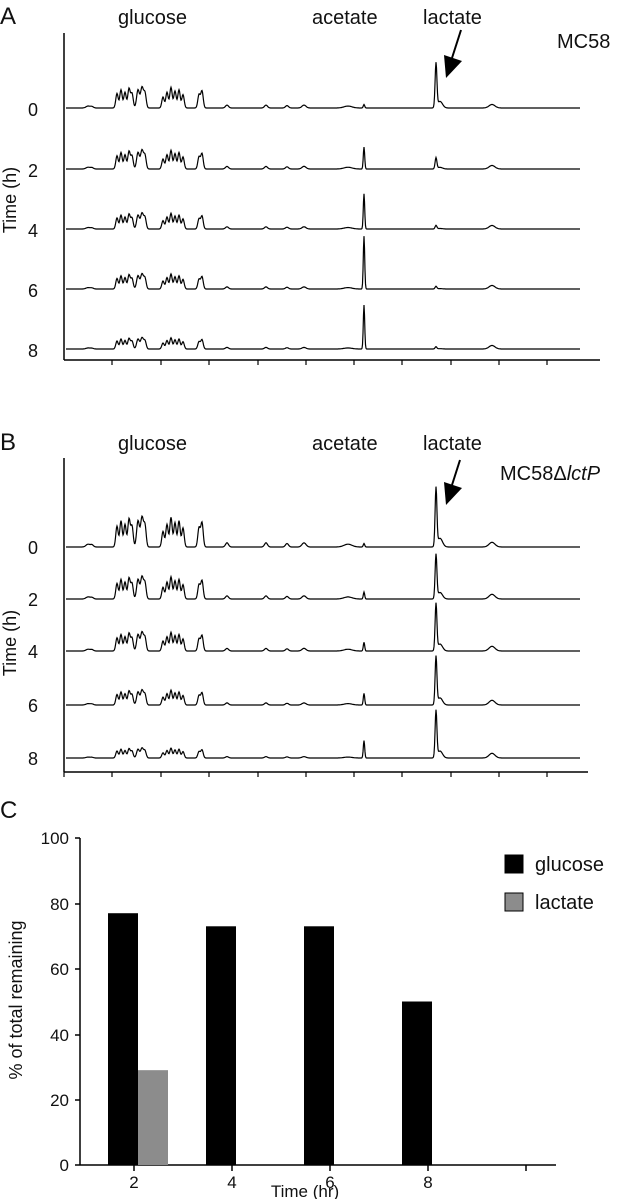 The width and height of the screenshot is (617, 1199). I want to click on panel-b-glucose-label: glucose, so click(152, 444).